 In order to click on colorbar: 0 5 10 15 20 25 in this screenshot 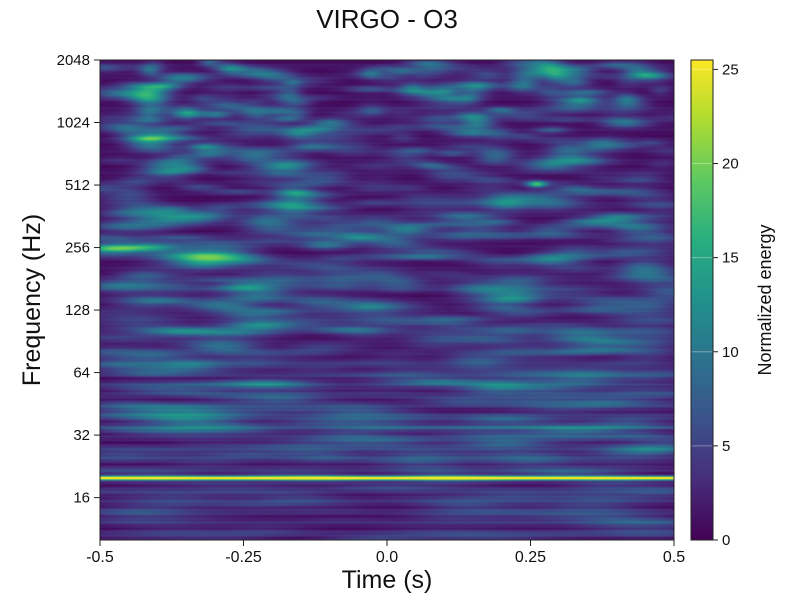, I will do `click(714, 304)`.